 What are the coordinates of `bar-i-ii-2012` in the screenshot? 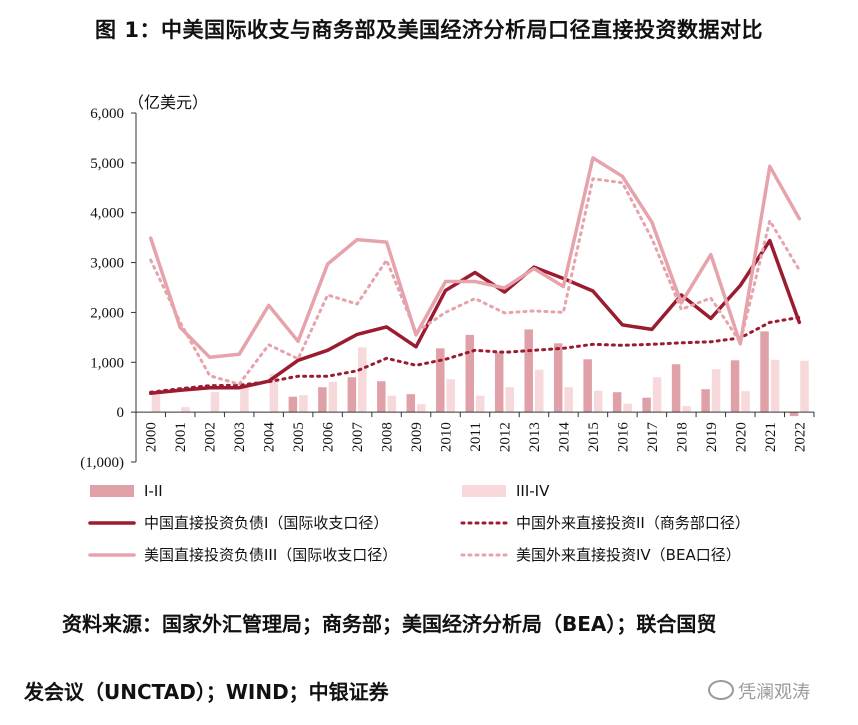 It's located at (499, 382).